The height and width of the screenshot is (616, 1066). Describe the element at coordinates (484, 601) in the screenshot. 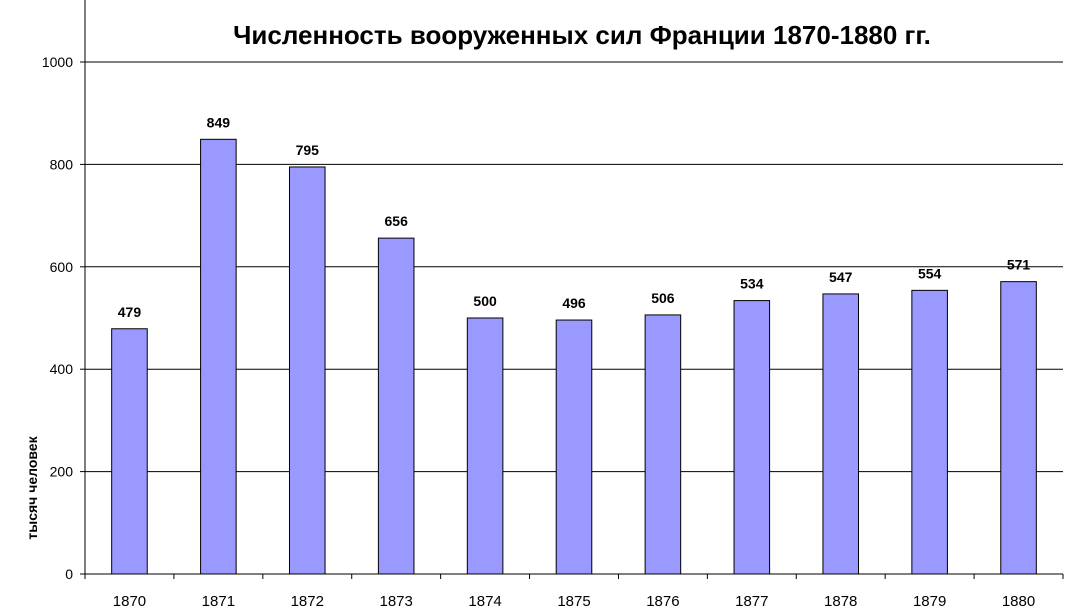

I see `x-tick-label: 1874` at that location.